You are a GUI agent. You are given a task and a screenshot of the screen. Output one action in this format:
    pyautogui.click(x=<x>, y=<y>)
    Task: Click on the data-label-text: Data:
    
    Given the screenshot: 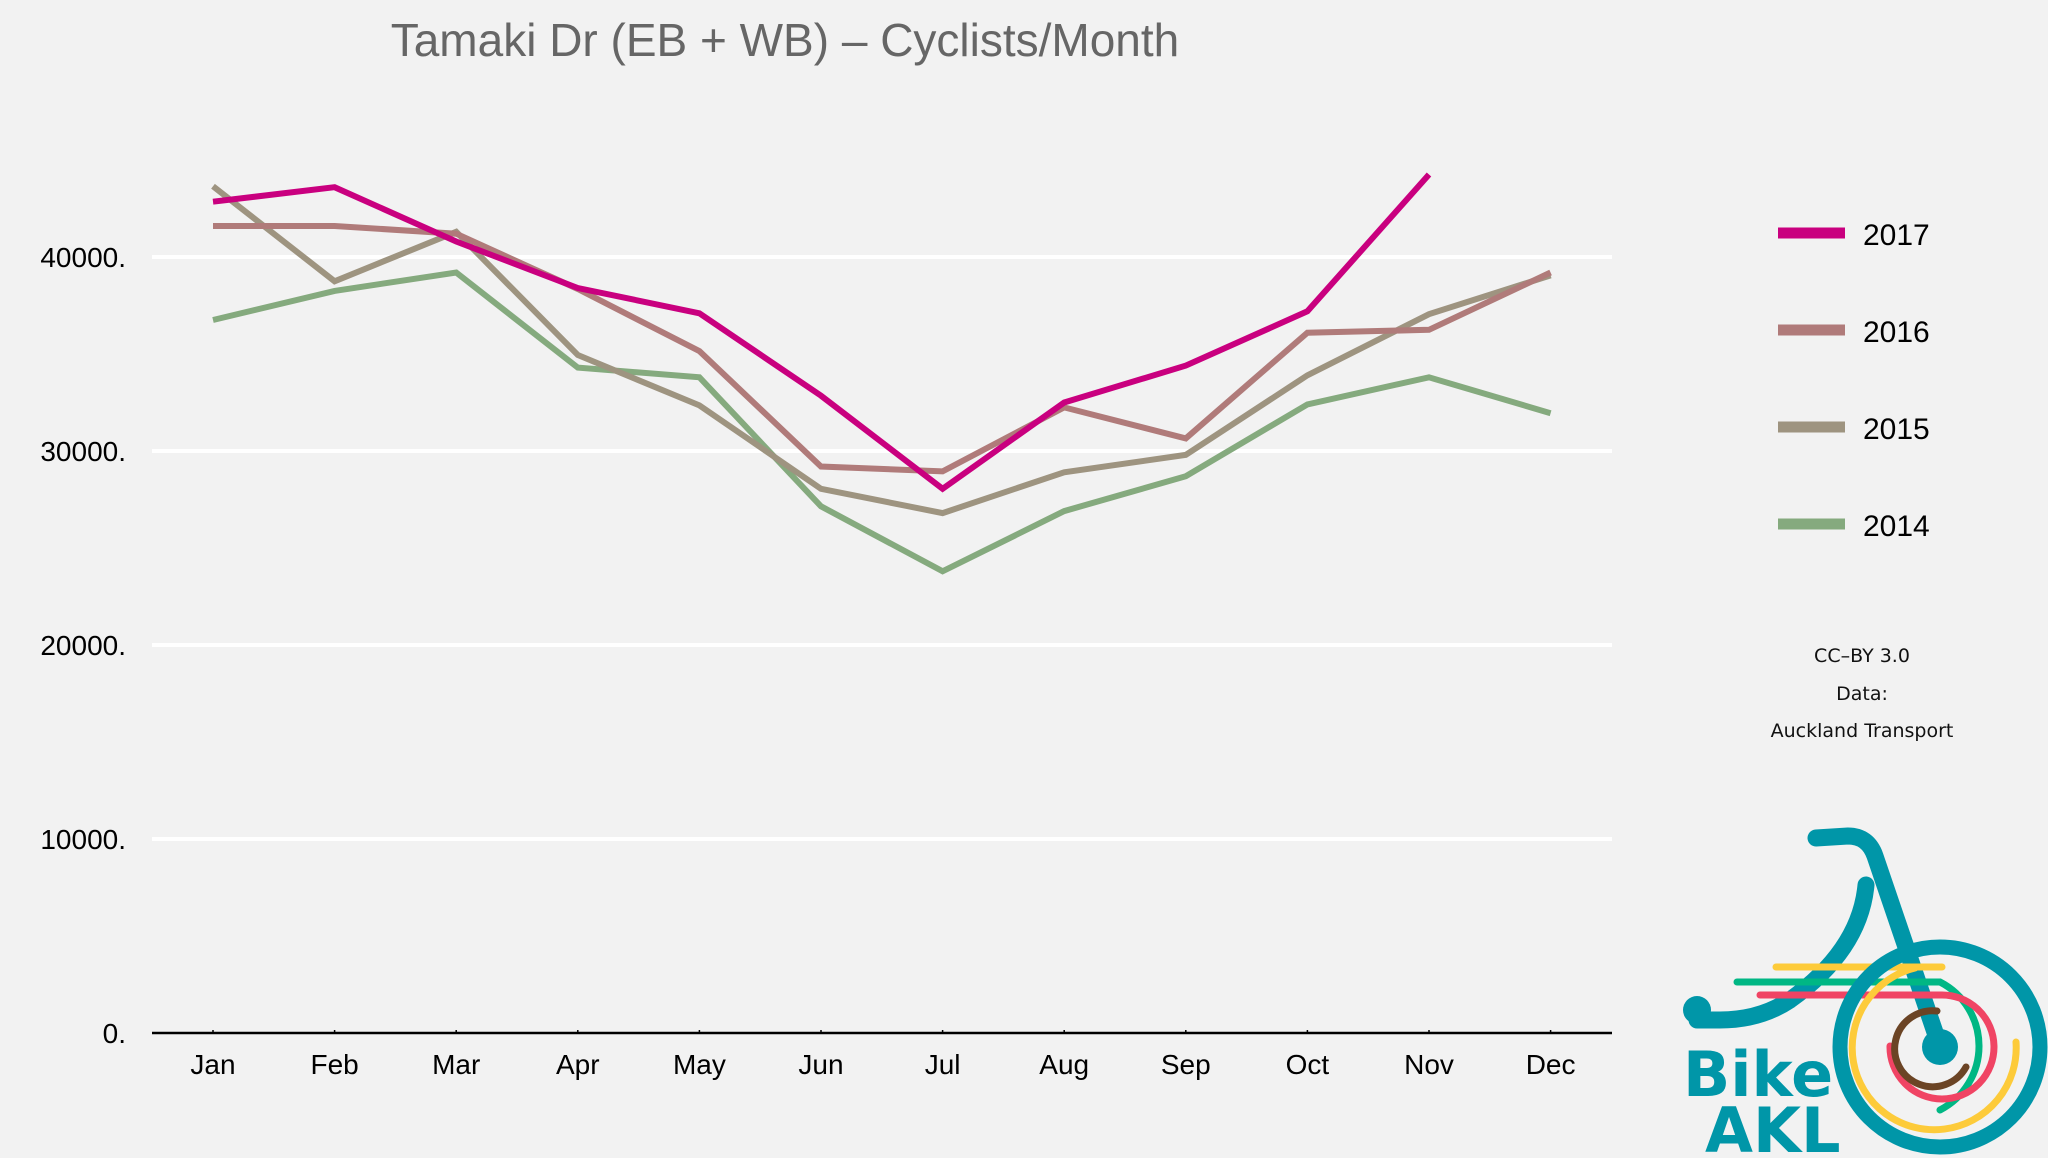 What is the action you would take?
    pyautogui.click(x=1862, y=694)
    